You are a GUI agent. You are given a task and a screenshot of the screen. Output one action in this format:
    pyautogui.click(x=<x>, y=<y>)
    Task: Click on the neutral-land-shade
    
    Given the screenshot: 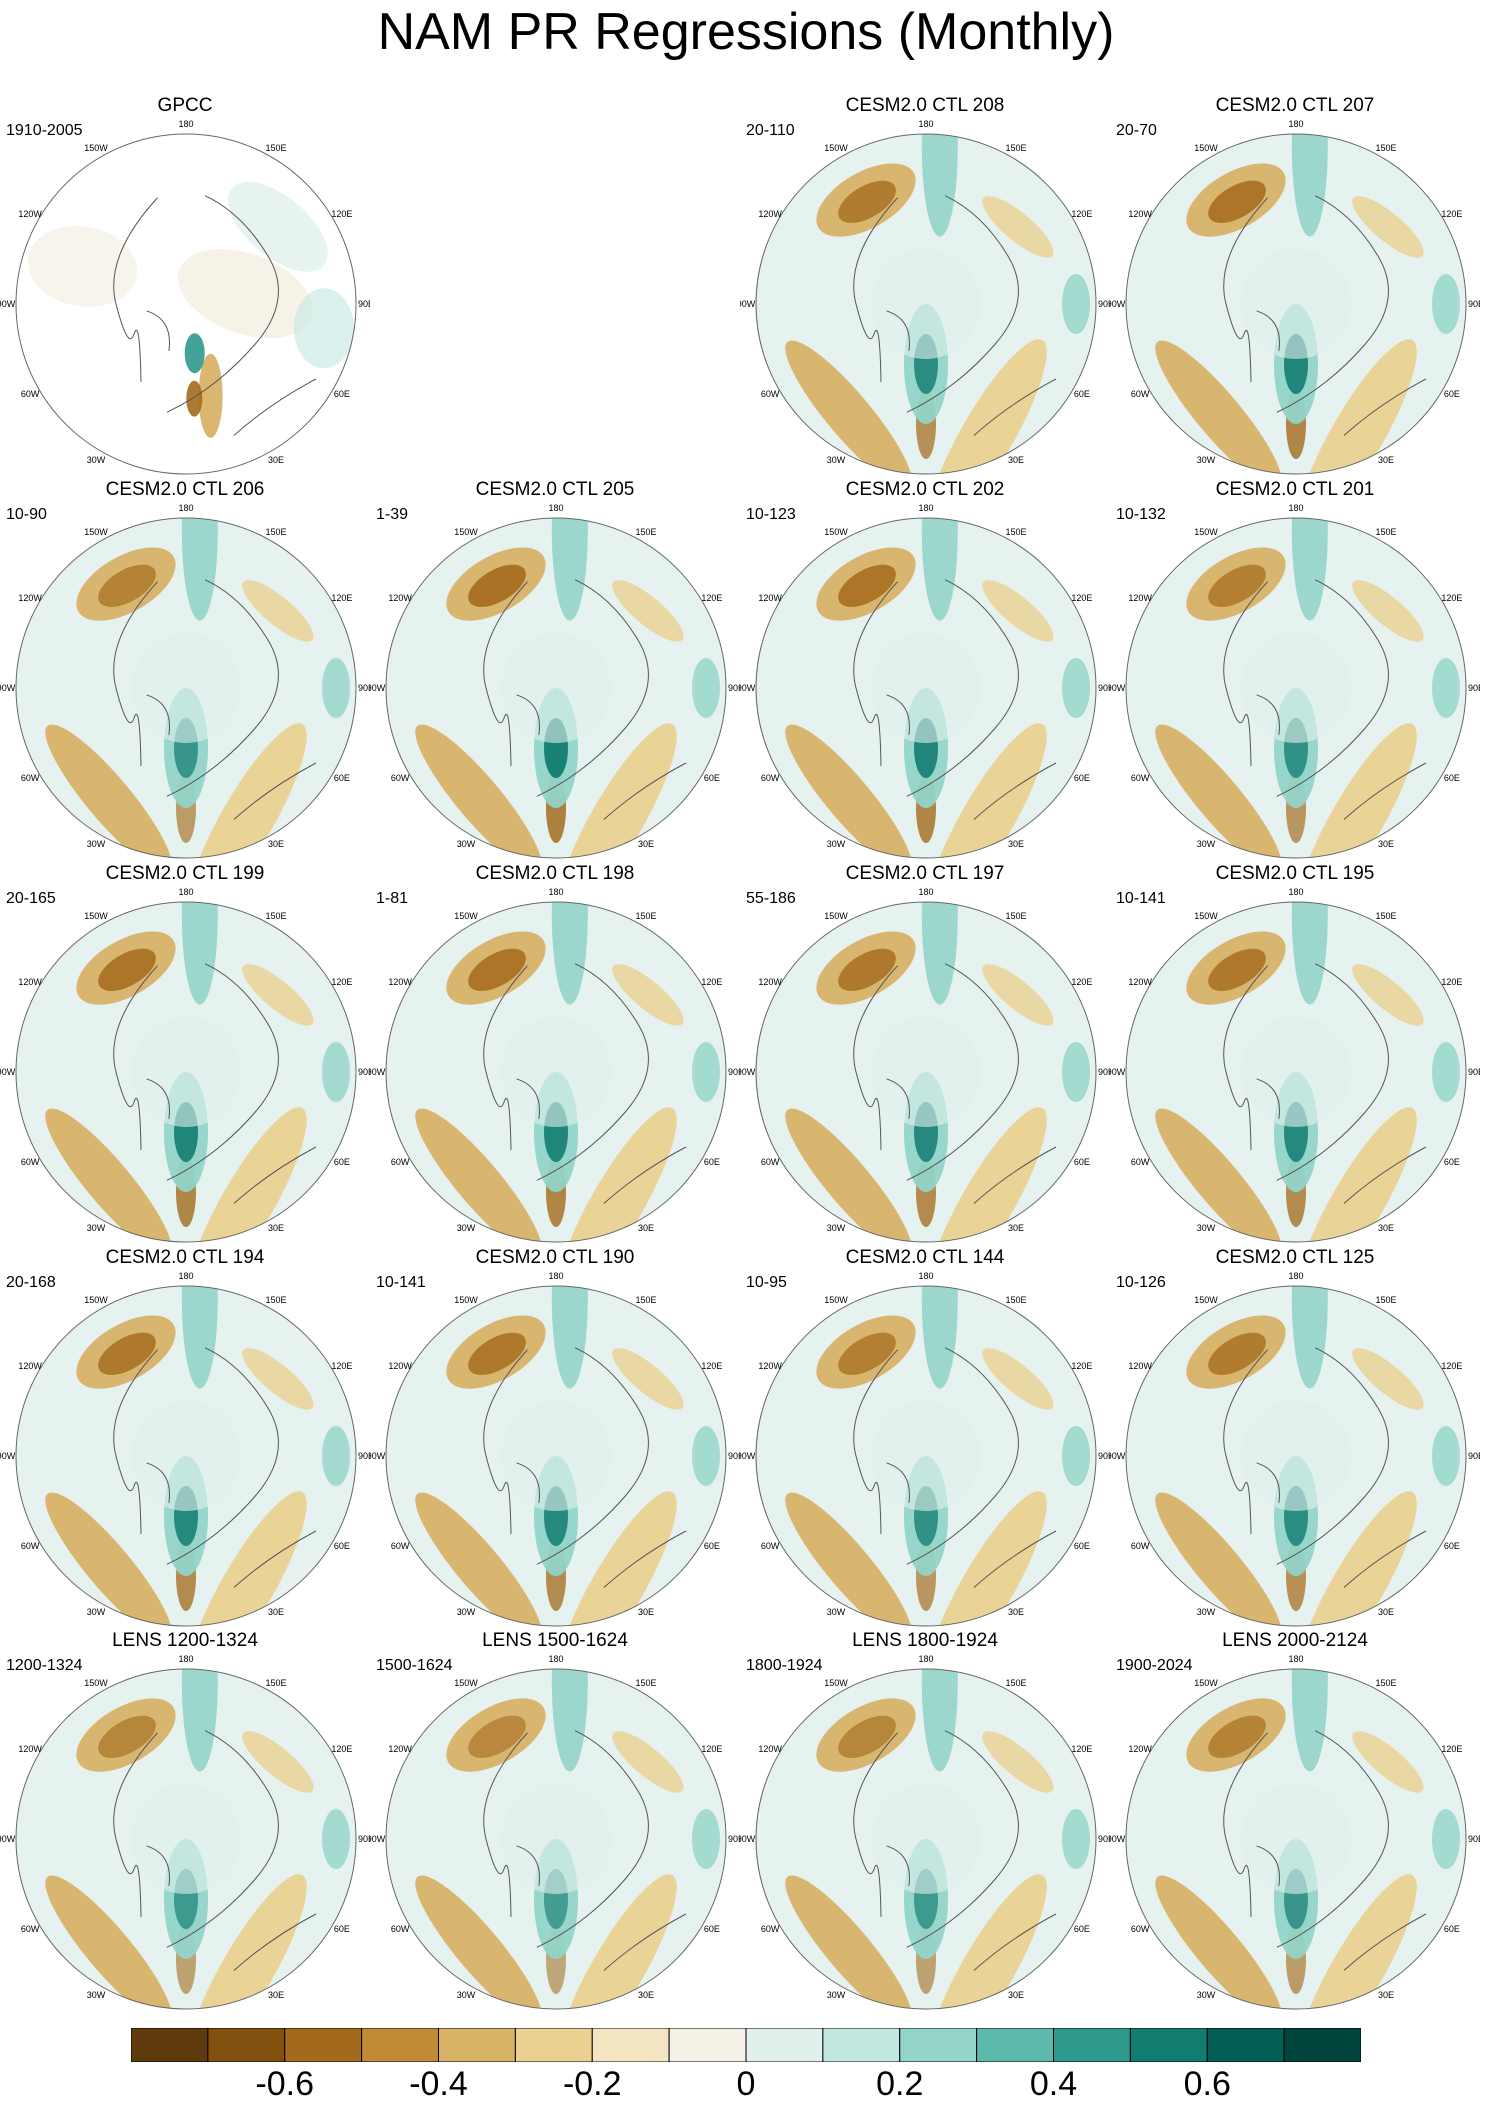 What is the action you would take?
    pyautogui.click(x=245, y=294)
    